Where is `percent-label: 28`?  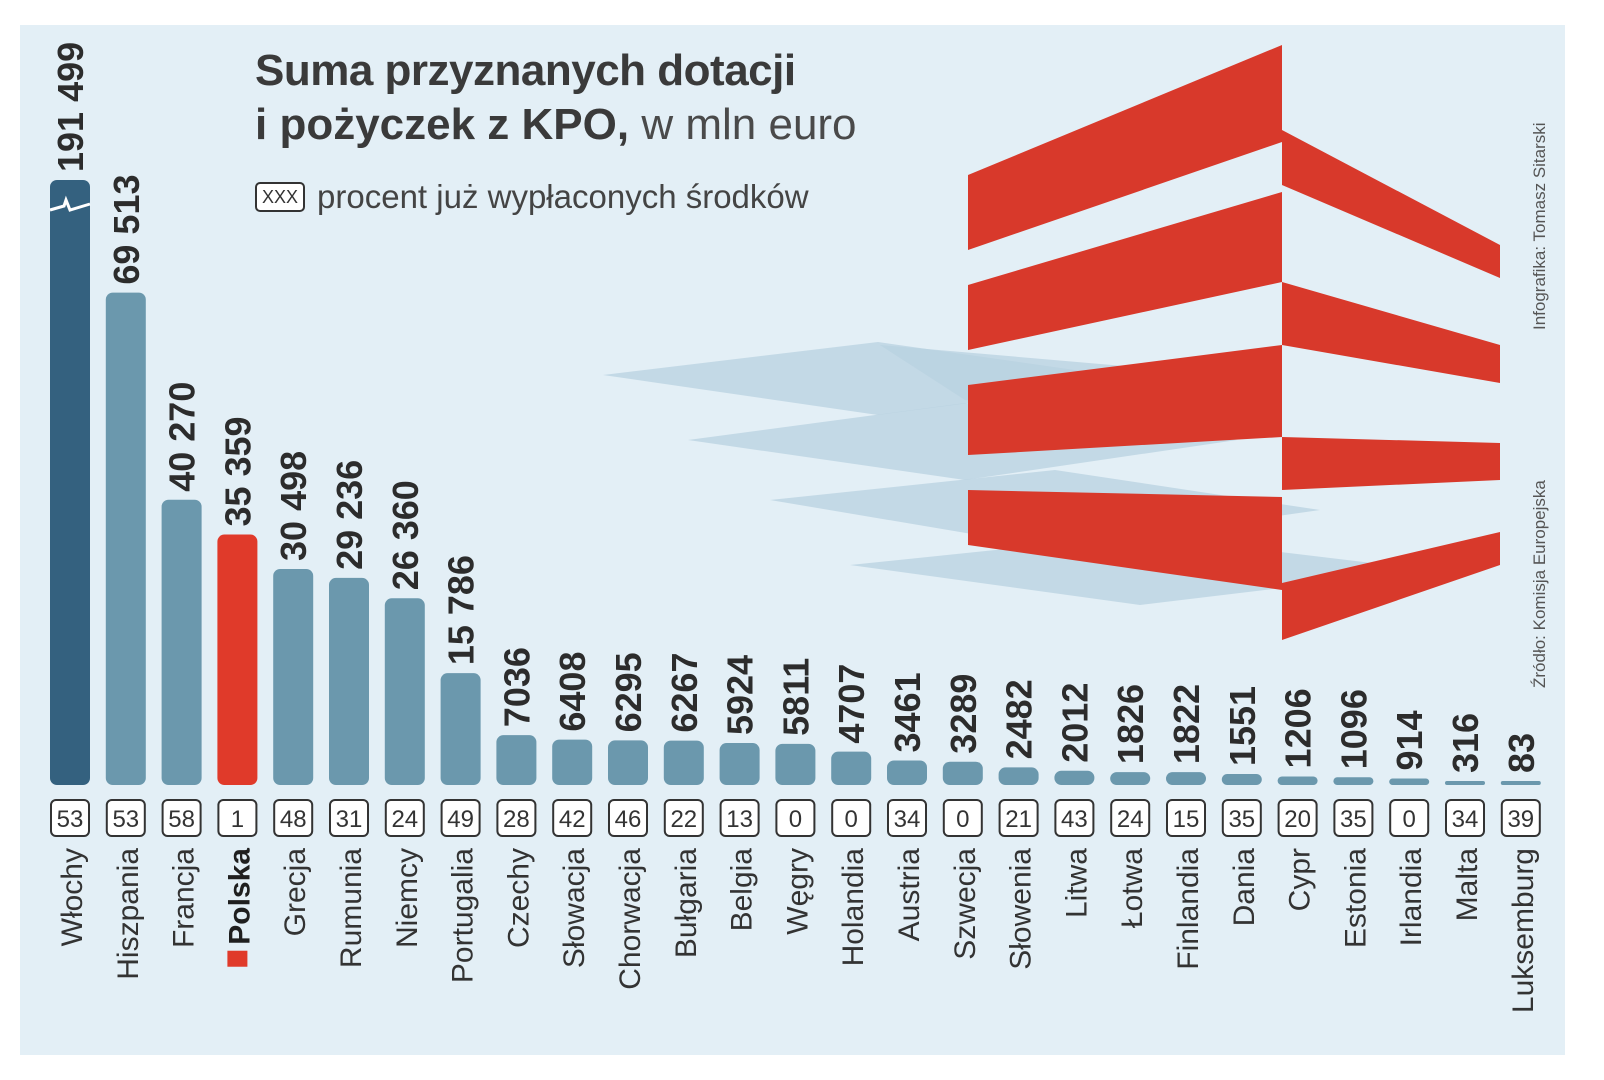
percent-label: 28 is located at coordinates (516, 819).